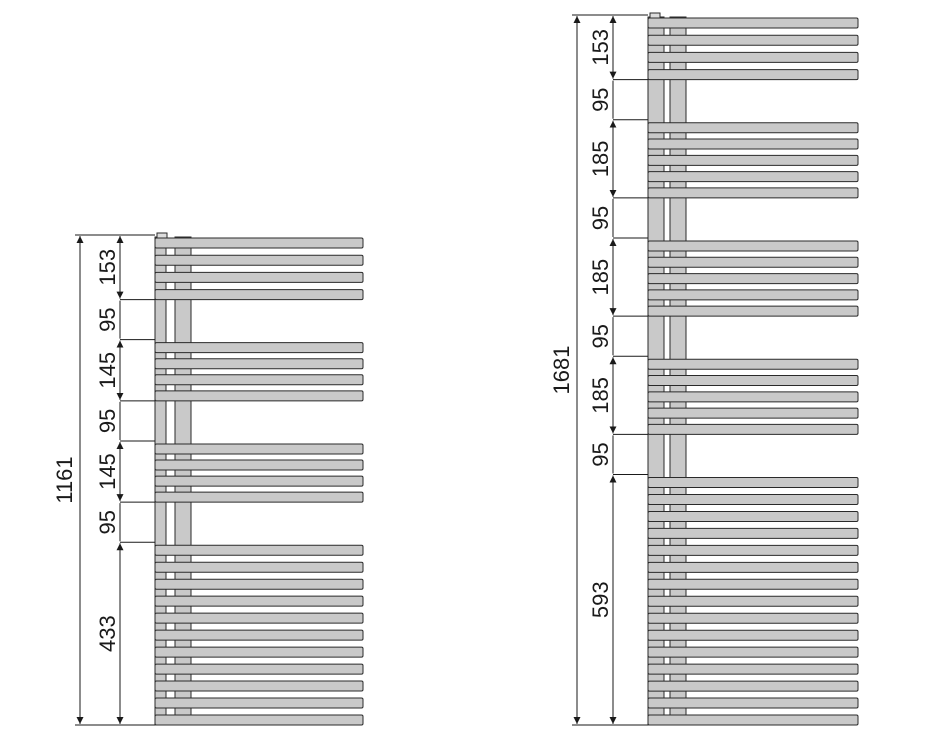 Image resolution: width=925 pixels, height=751 pixels. I want to click on total-height-label: 1161, so click(64, 479).